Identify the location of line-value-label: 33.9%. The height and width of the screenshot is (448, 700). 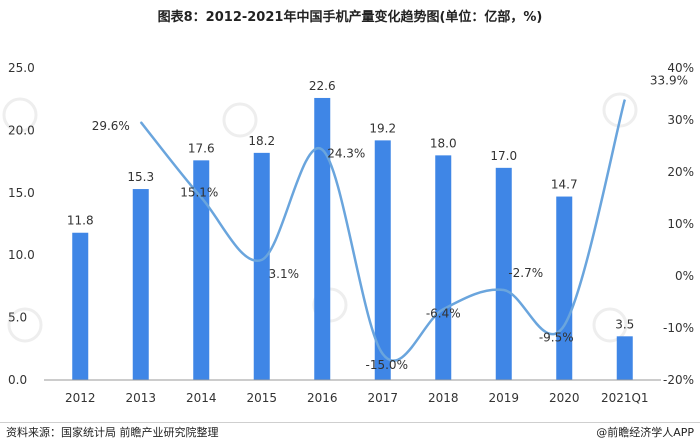
(669, 81).